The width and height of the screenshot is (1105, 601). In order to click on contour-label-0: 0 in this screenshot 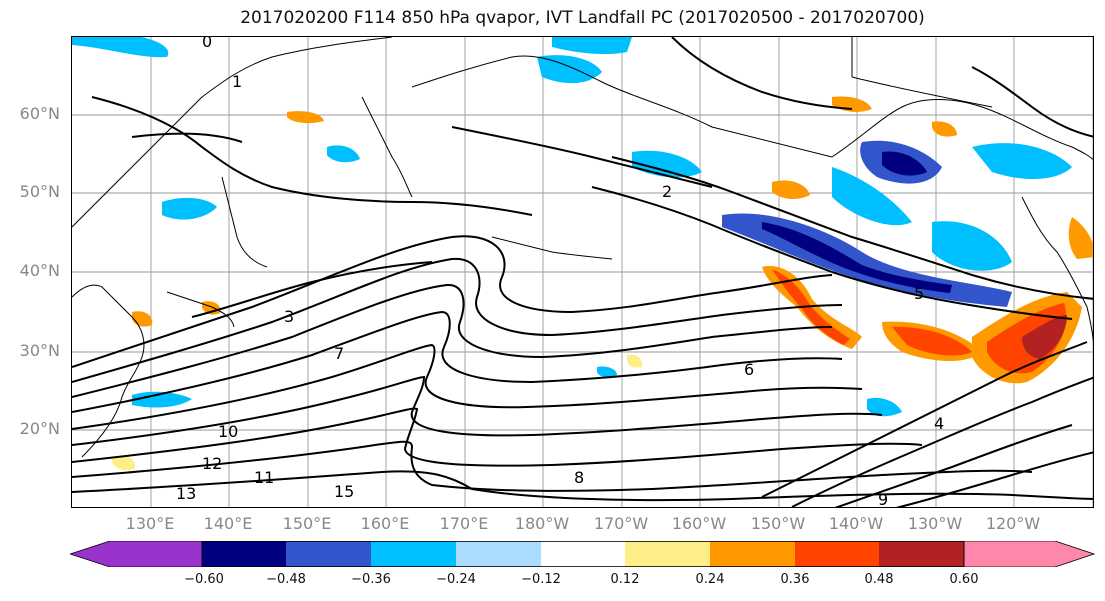, I will do `click(207, 44)`.